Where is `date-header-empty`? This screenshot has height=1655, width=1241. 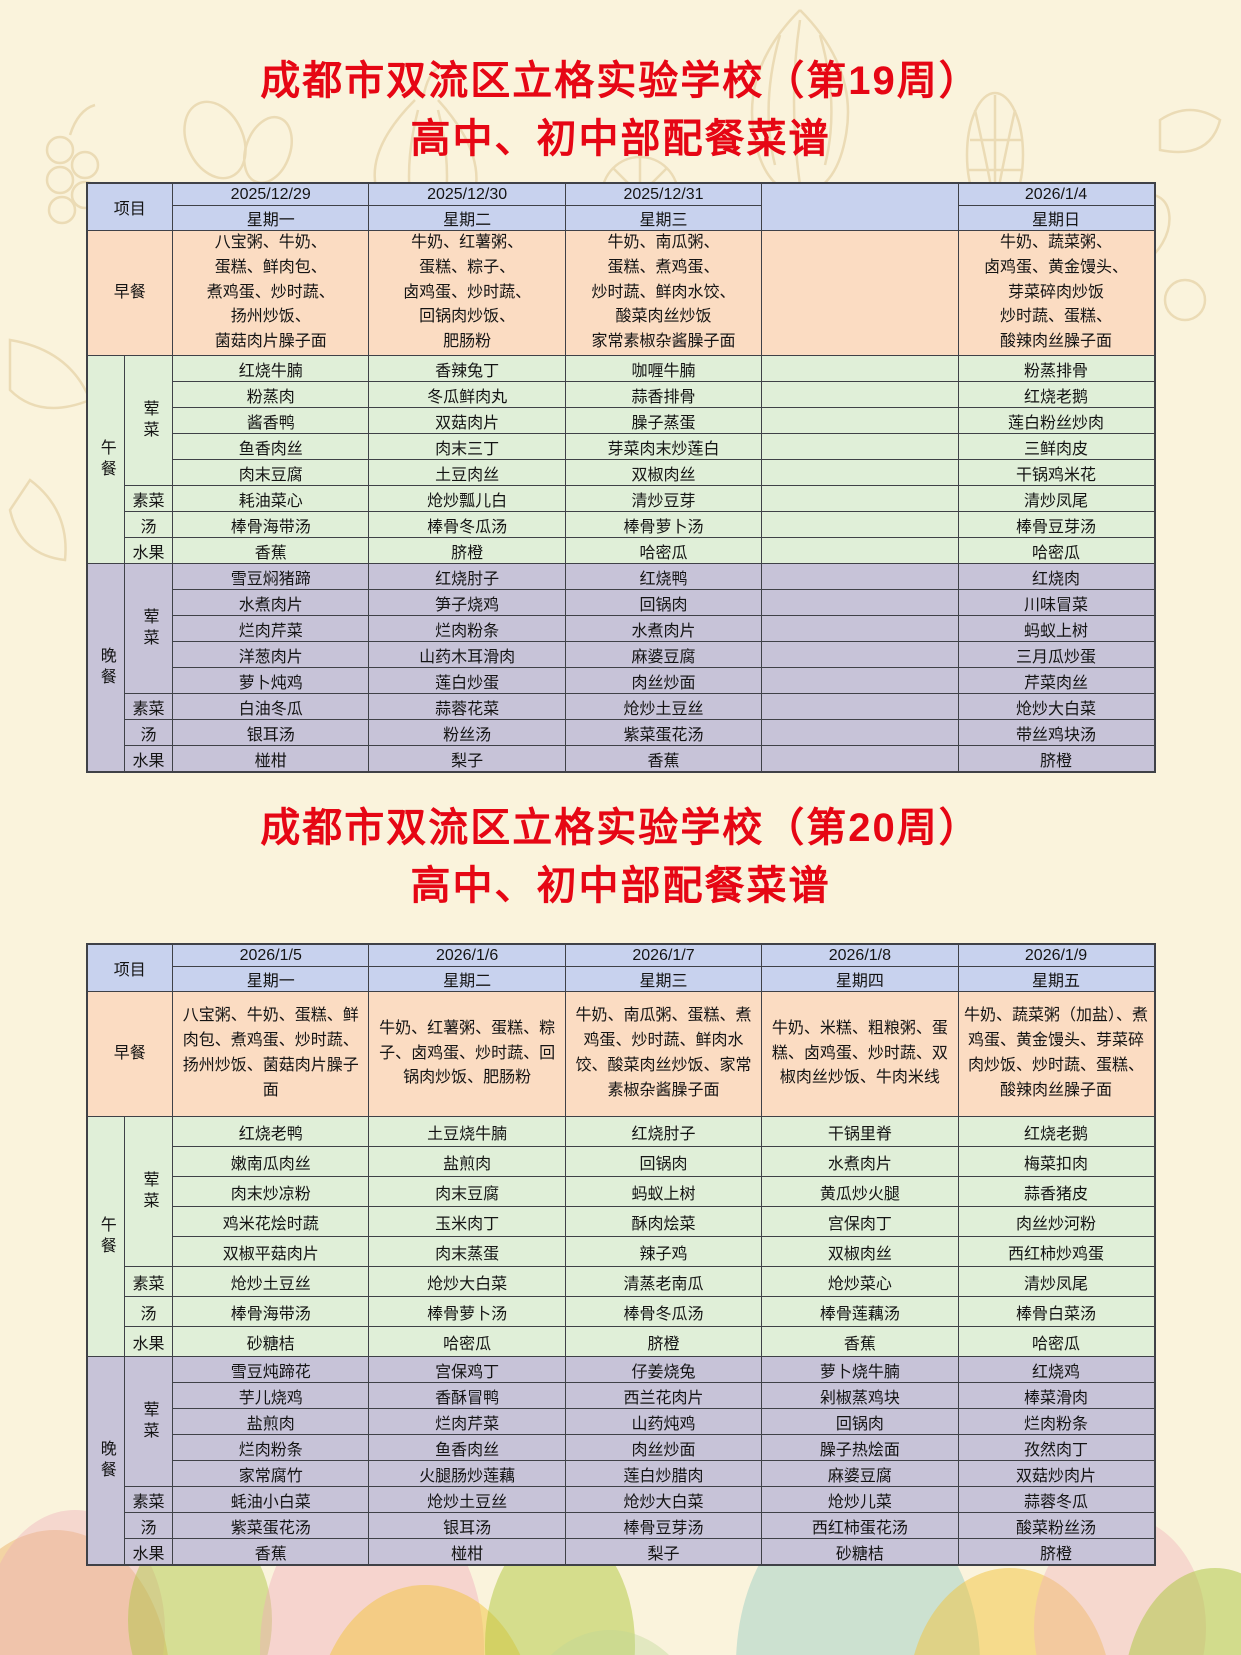 date-header-empty is located at coordinates (860, 206).